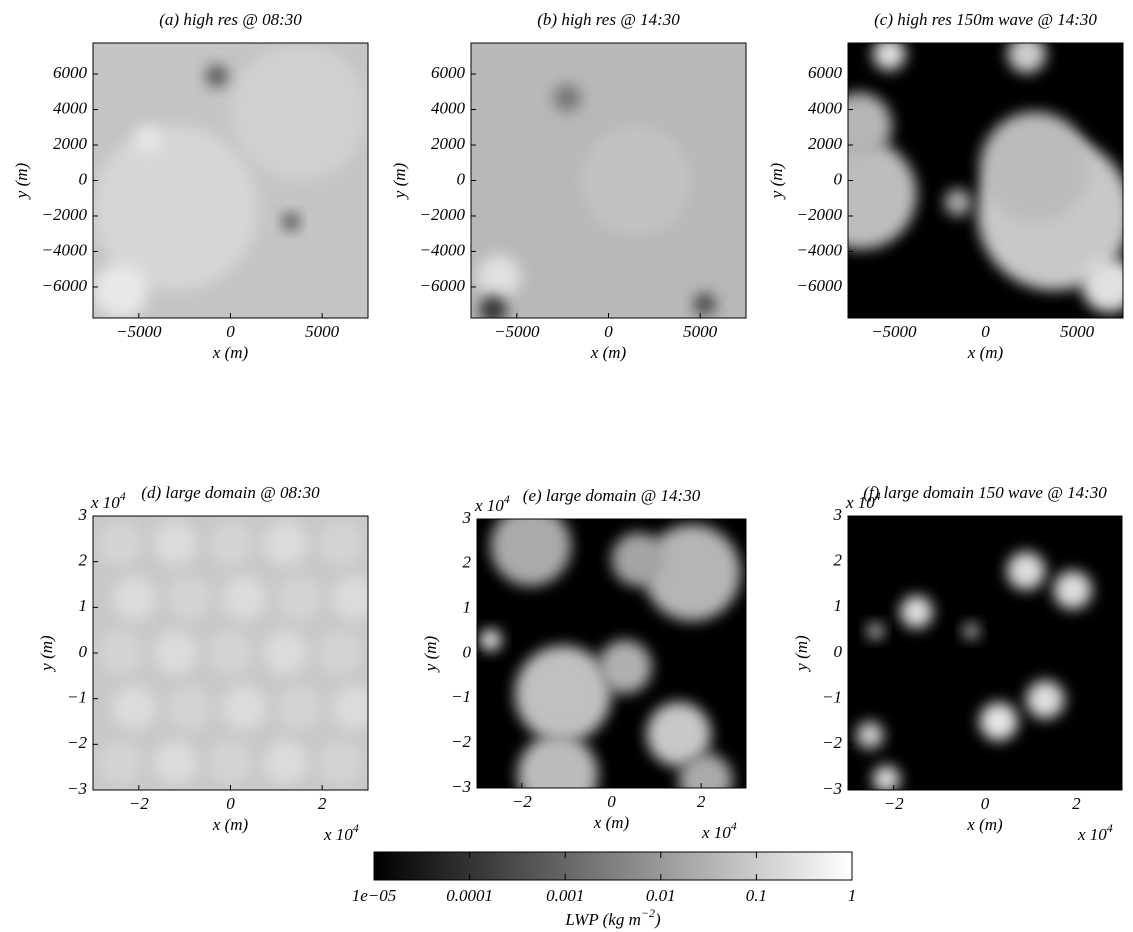 This screenshot has width=1133, height=932. Describe the element at coordinates (565, 895) in the screenshot. I see `colorbar-tick-label: 0.001` at that location.